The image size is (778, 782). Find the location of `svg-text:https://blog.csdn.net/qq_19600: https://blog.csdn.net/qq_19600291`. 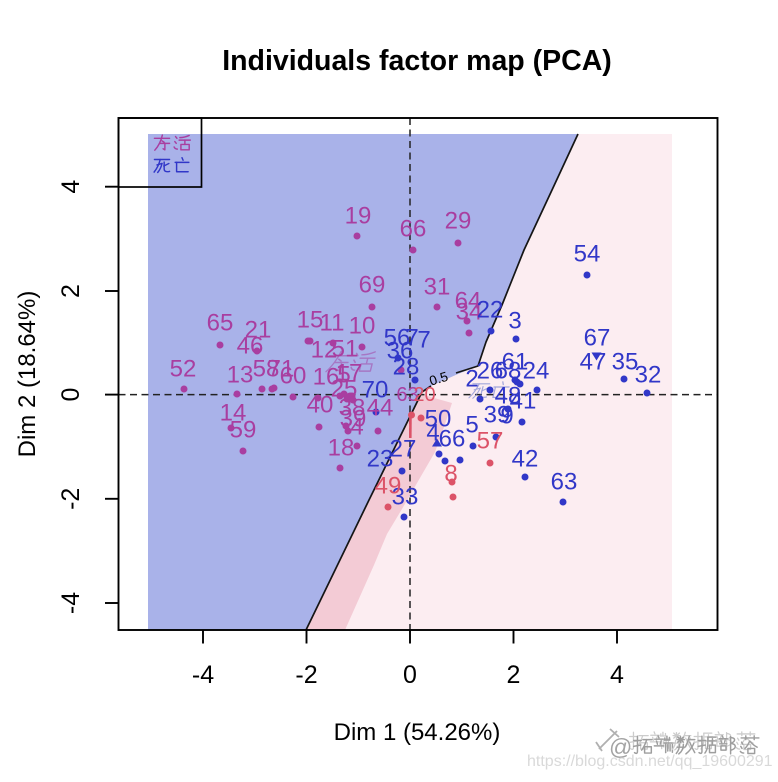

svg-text:https://blog.csdn.net/qq_19600: https://blog.csdn.net/qq_19600291 is located at coordinates (650, 761).